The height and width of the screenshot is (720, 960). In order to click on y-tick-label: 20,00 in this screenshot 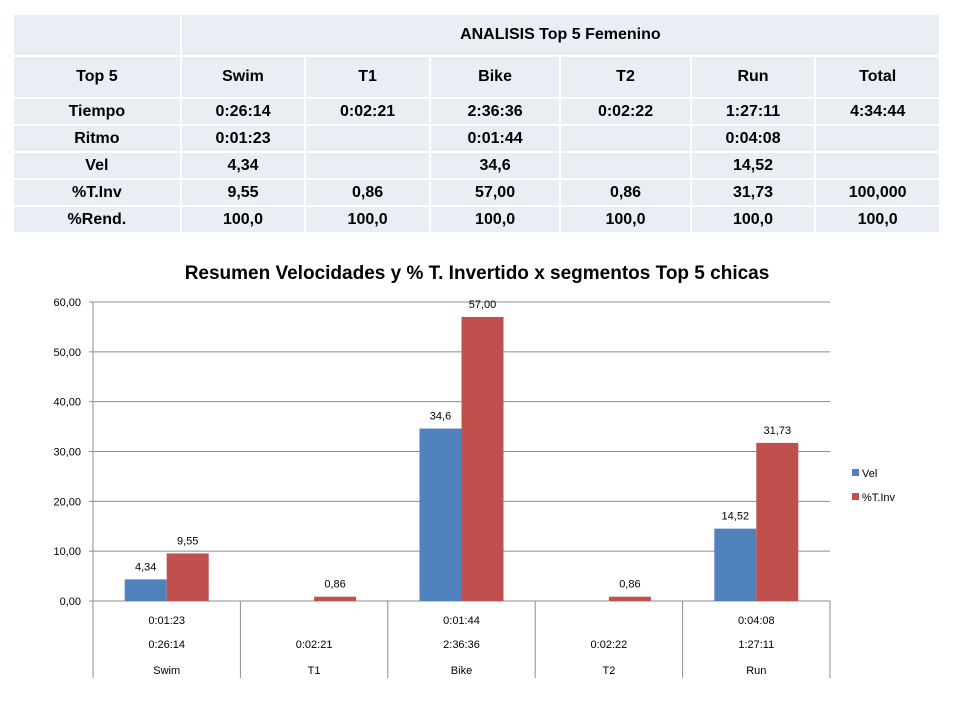, I will do `click(67, 502)`.